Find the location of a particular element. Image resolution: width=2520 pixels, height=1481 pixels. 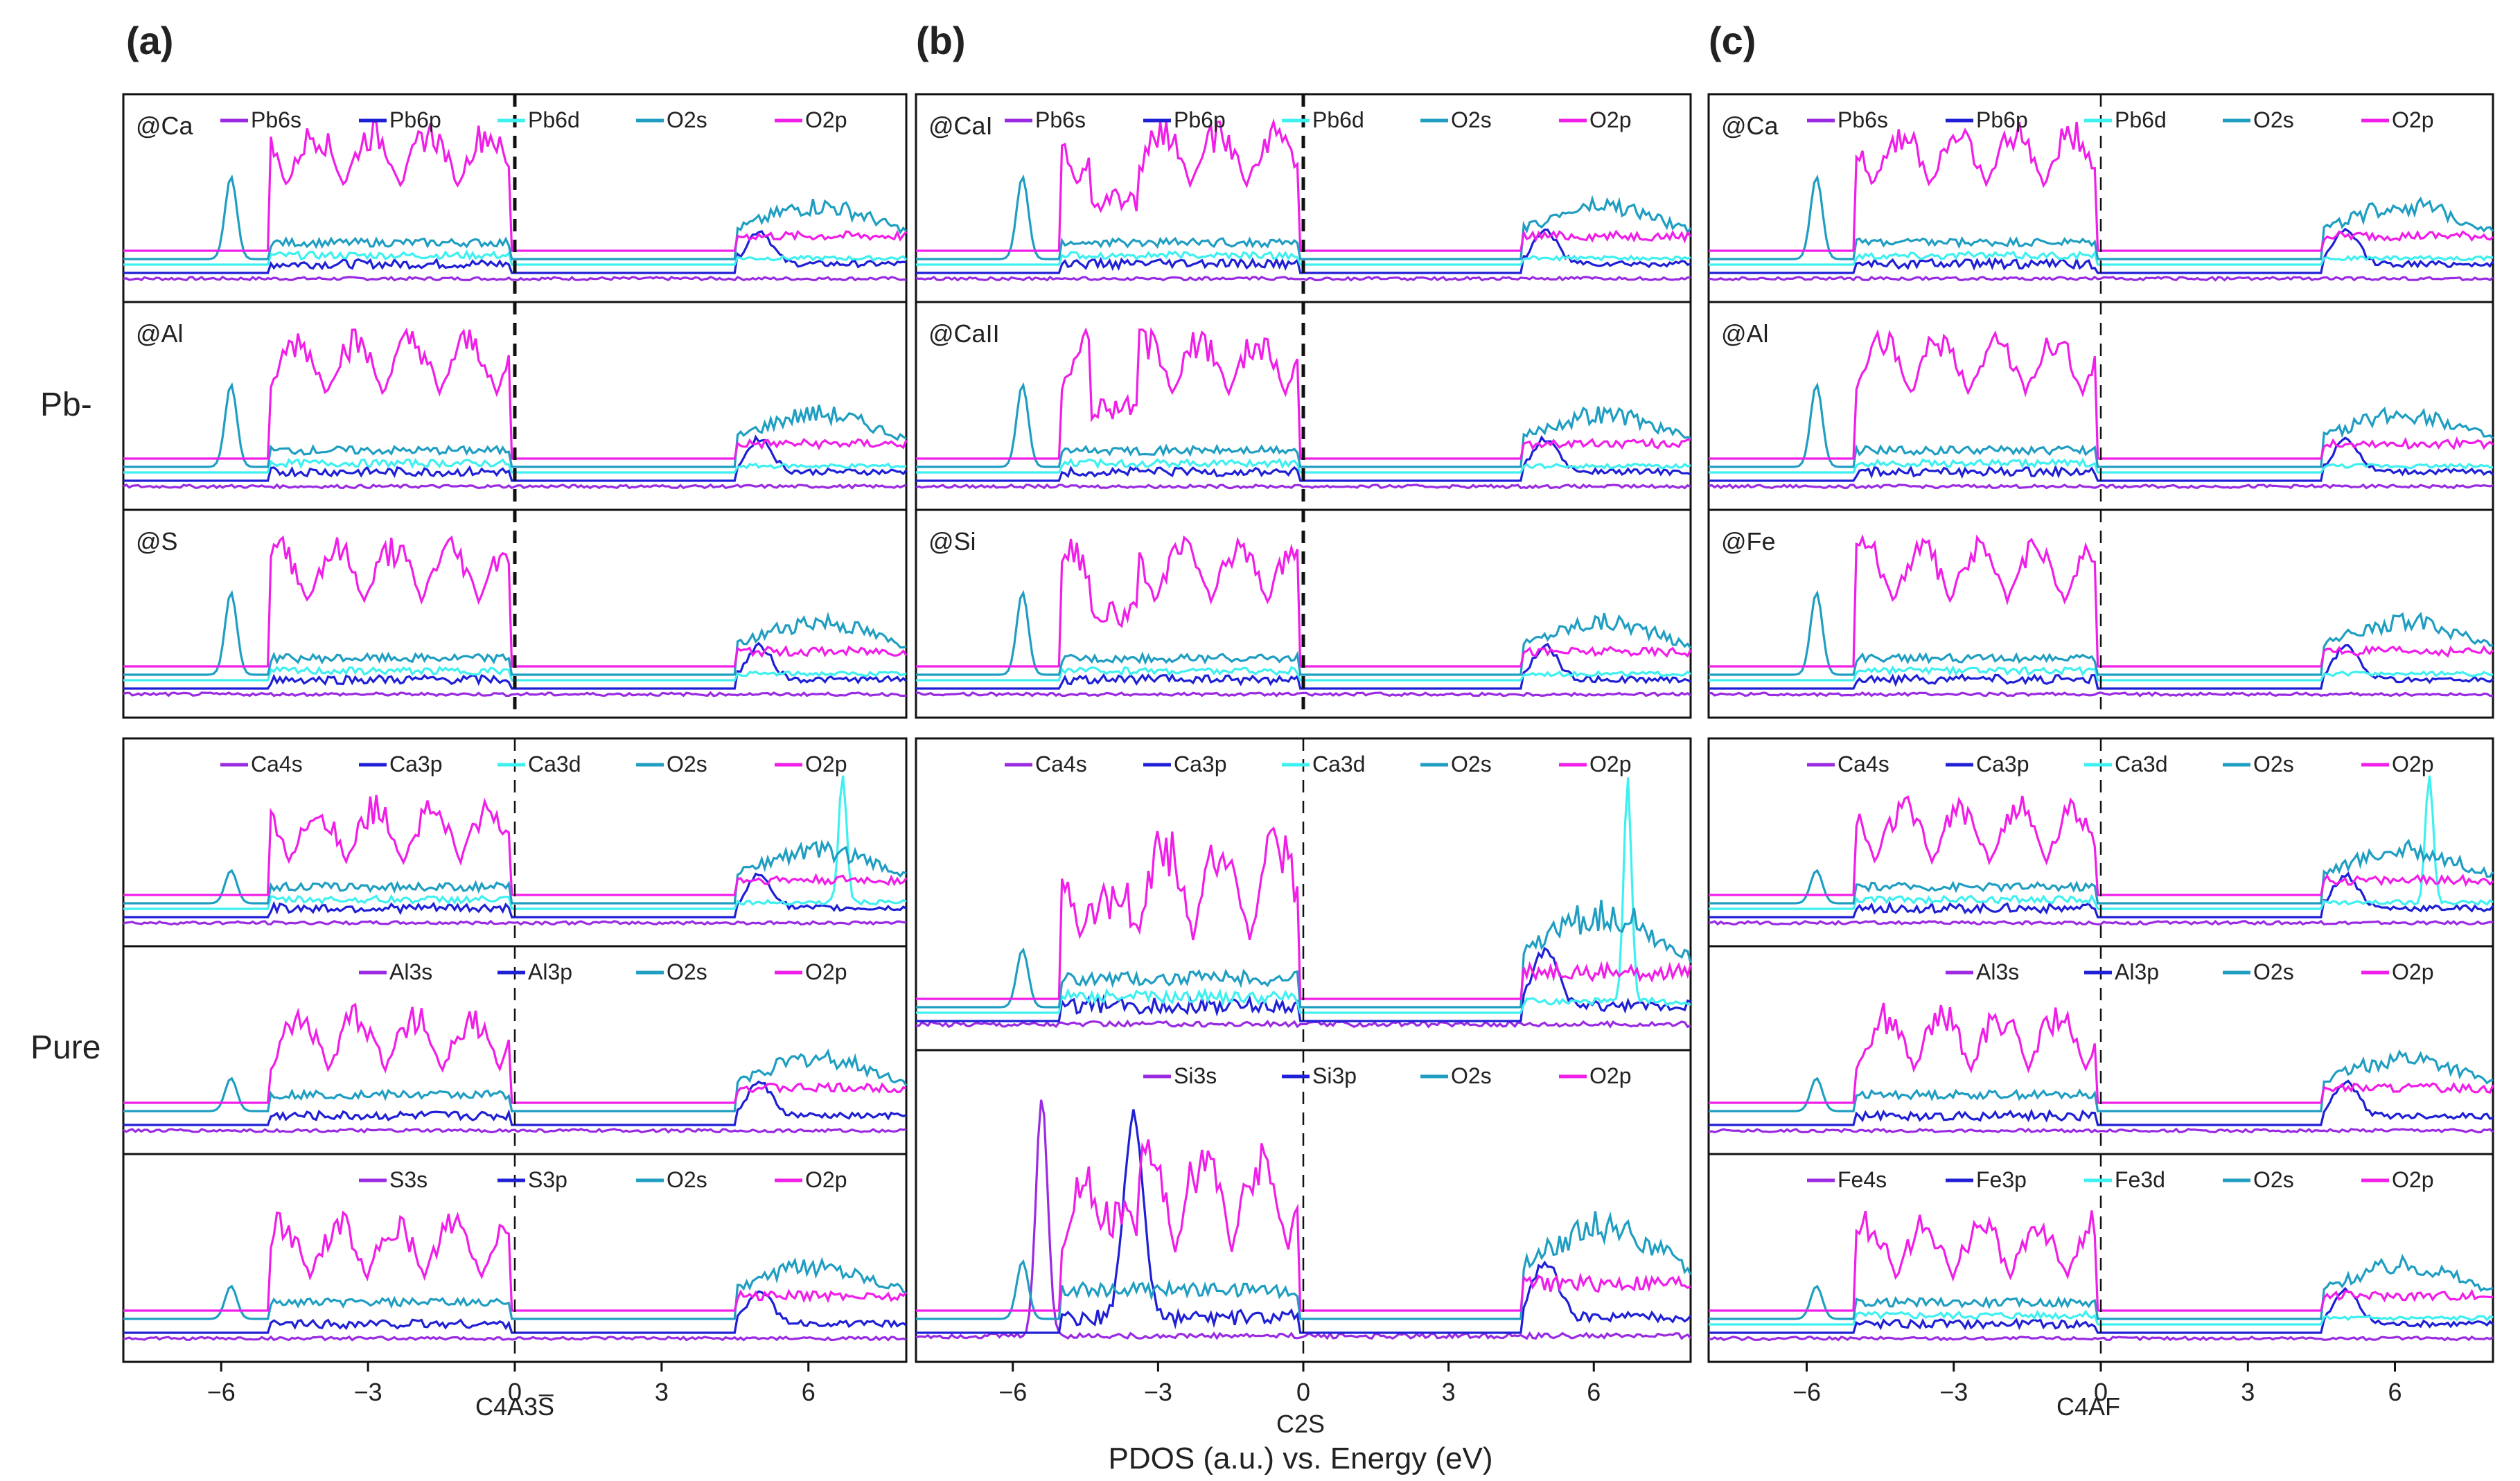

panel-c-4: Al3s Al3p O2s O2p is located at coordinates (2100, 1050).